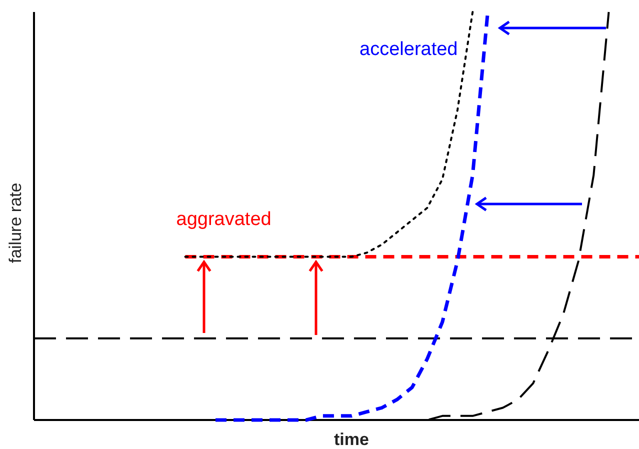 This screenshot has width=639, height=449. I want to click on x-axis-title: time, so click(351, 439).